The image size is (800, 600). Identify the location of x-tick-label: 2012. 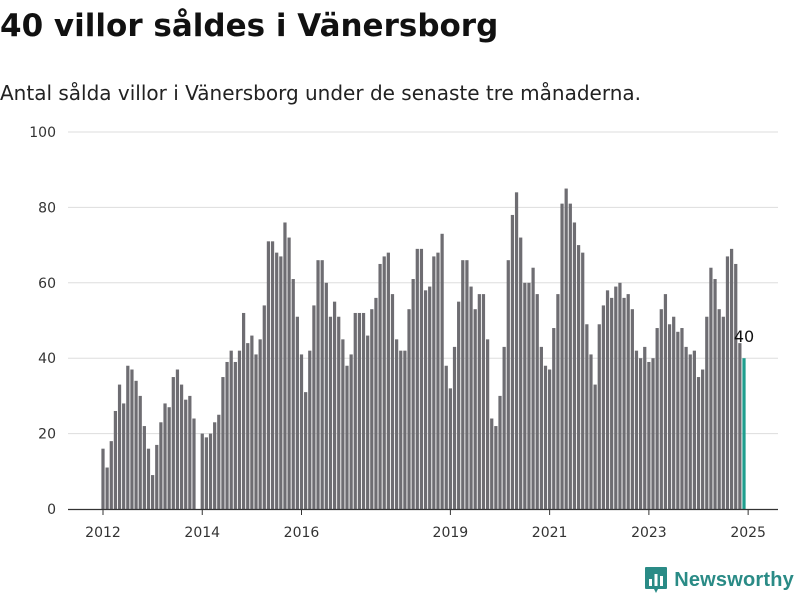
(103, 533).